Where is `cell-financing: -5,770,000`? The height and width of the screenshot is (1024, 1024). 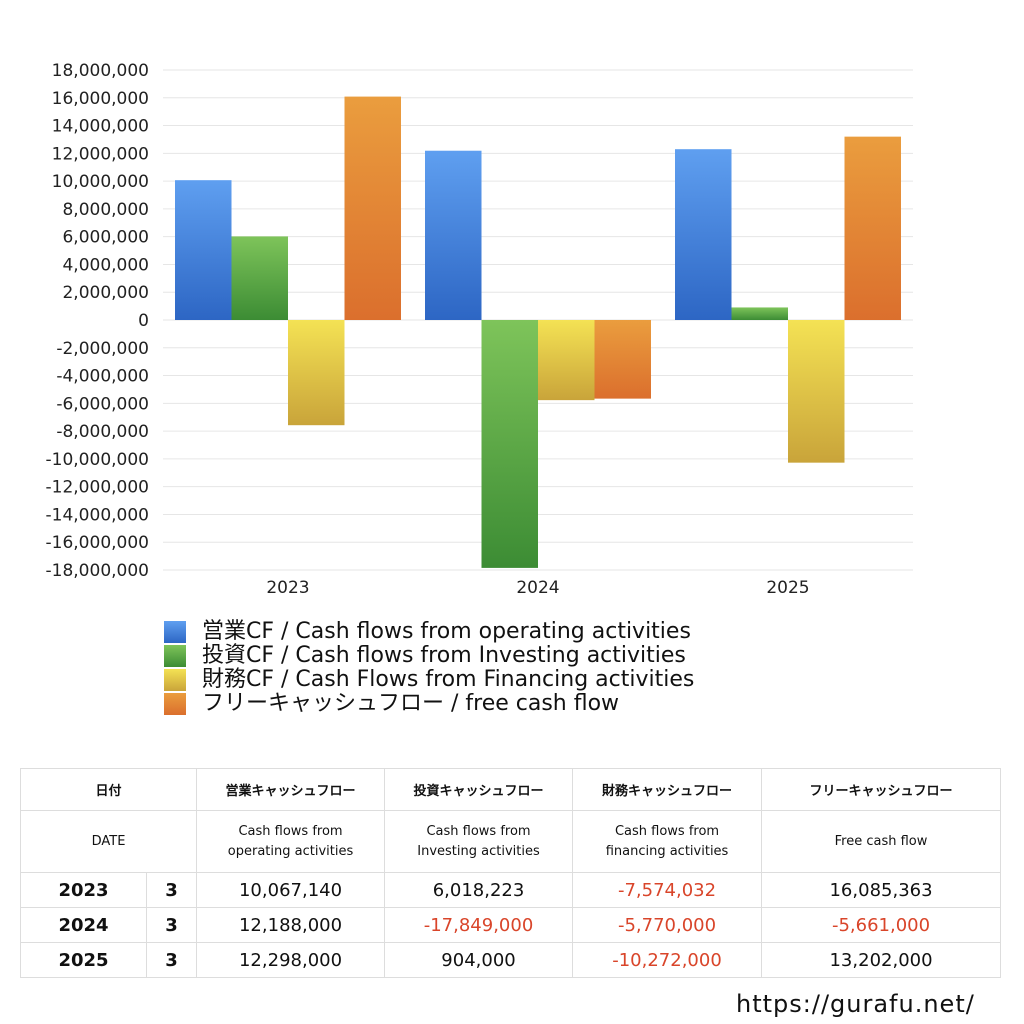
cell-financing: -5,770,000 is located at coordinates (667, 925).